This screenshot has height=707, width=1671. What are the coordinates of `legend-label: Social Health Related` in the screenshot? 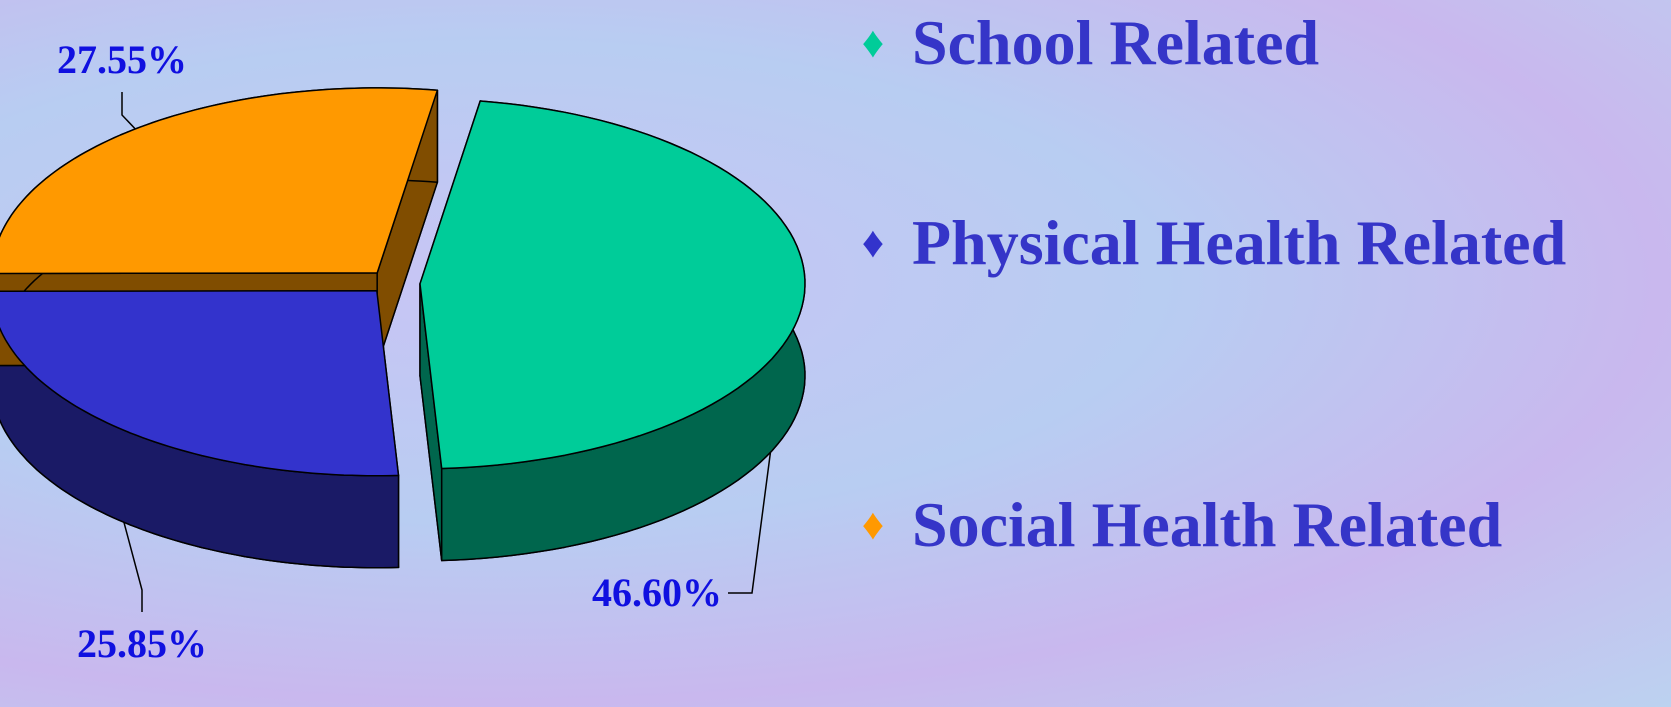 It's located at (1207, 524).